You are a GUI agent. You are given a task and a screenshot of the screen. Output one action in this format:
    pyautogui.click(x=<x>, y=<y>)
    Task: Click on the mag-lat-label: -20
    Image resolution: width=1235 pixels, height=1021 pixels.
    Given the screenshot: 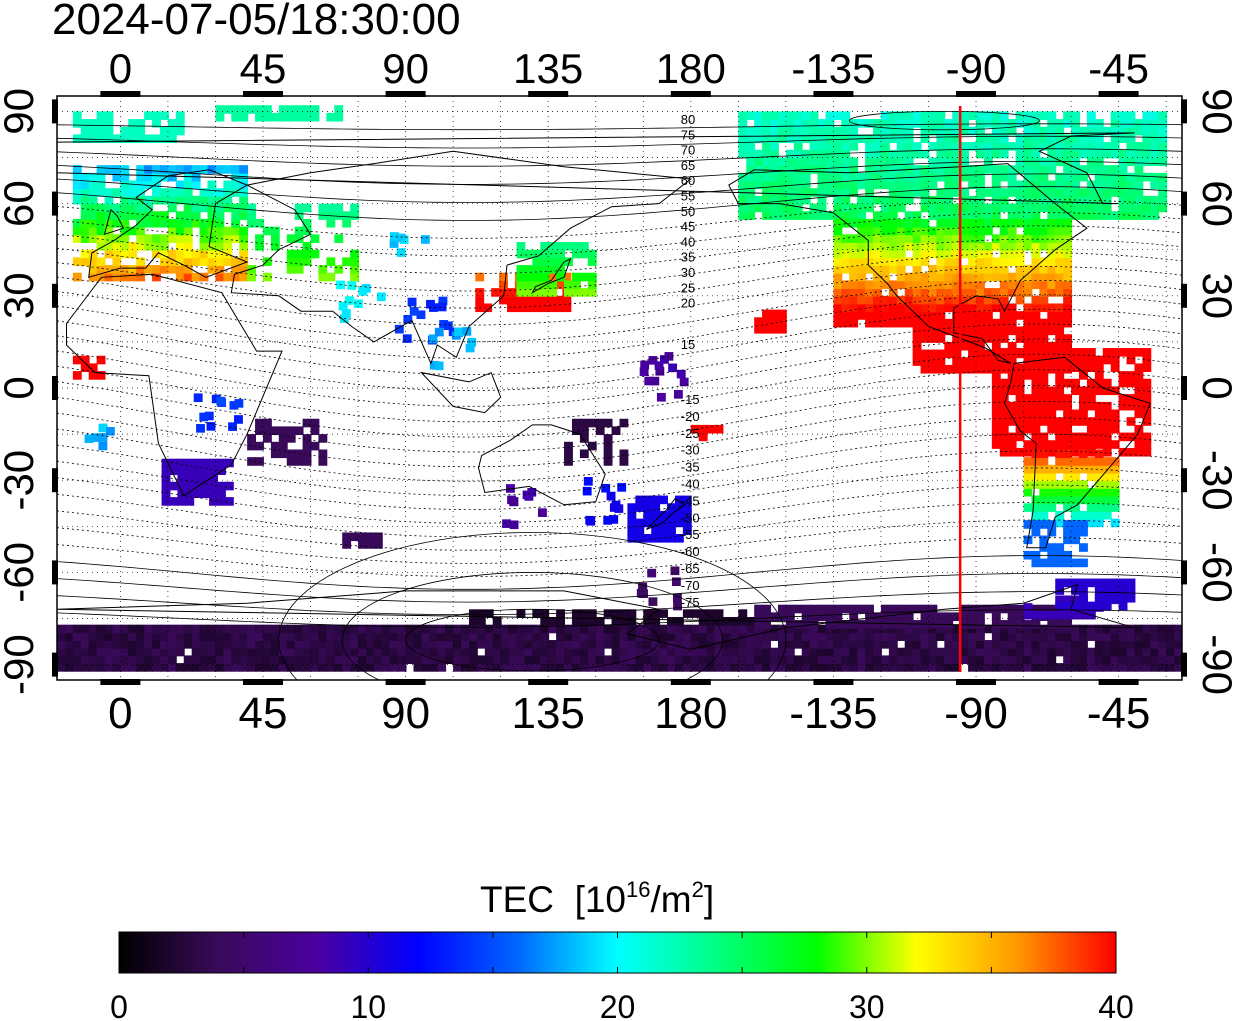 What is the action you would take?
    pyautogui.click(x=690, y=416)
    